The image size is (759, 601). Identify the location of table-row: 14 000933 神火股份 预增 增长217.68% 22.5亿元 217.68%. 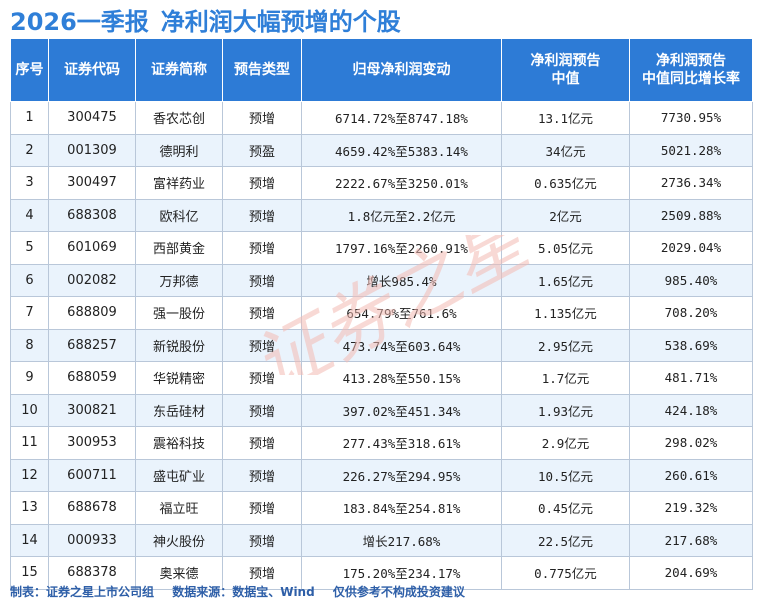
(381, 540).